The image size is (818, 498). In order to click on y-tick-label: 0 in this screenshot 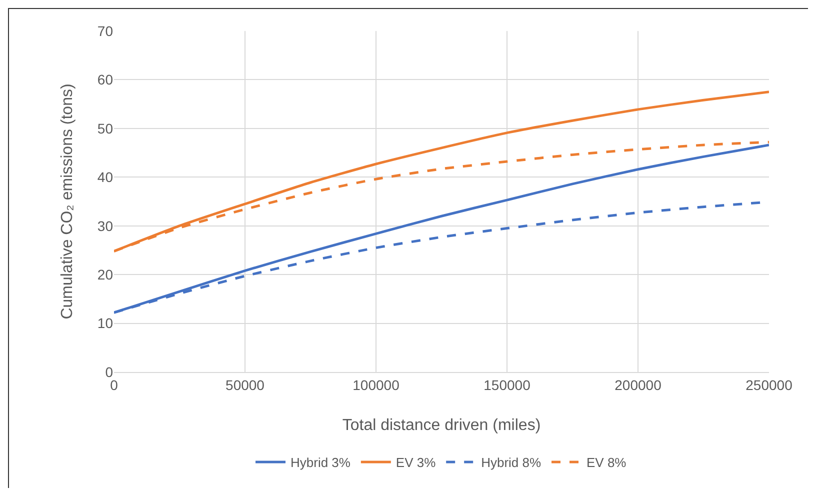, I will do `click(109, 372)`.